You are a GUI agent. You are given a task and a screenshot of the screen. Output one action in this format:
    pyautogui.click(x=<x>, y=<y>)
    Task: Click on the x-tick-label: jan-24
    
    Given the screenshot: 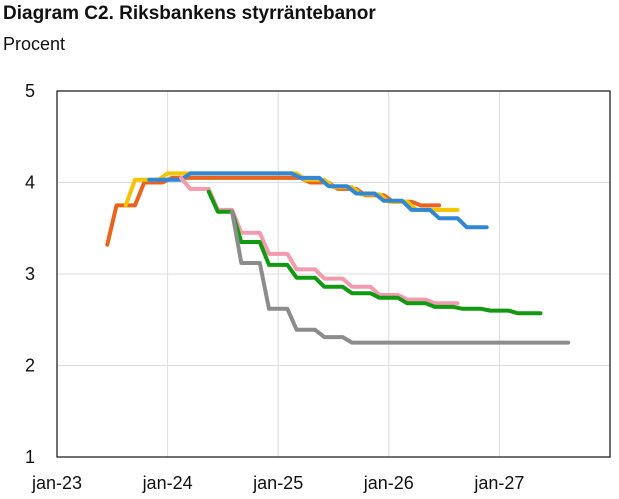 What is the action you would take?
    pyautogui.click(x=167, y=483)
    